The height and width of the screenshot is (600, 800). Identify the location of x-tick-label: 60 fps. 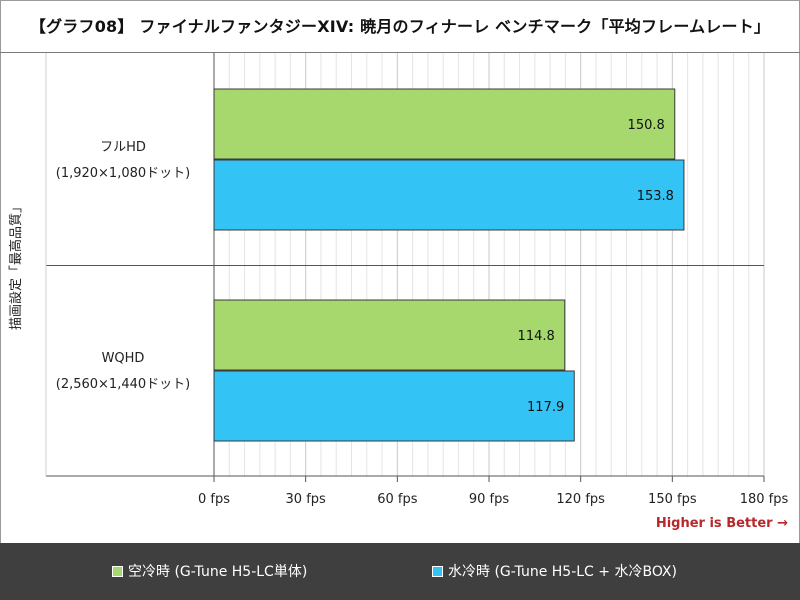
(397, 499).